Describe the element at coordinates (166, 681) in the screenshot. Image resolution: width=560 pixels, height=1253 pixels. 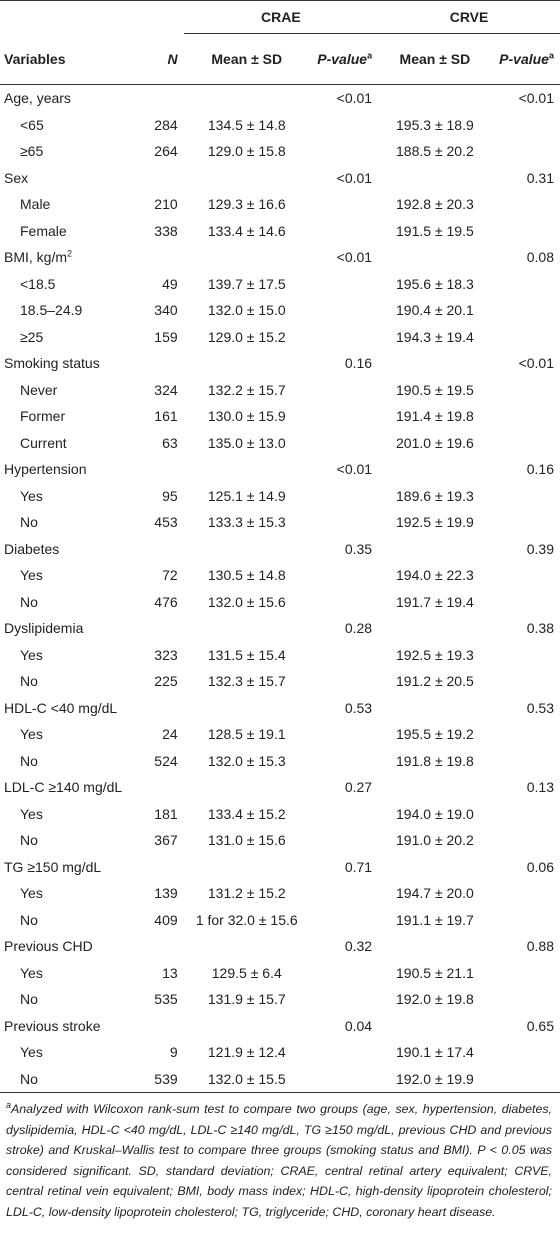
I see `cell-n: 225` at that location.